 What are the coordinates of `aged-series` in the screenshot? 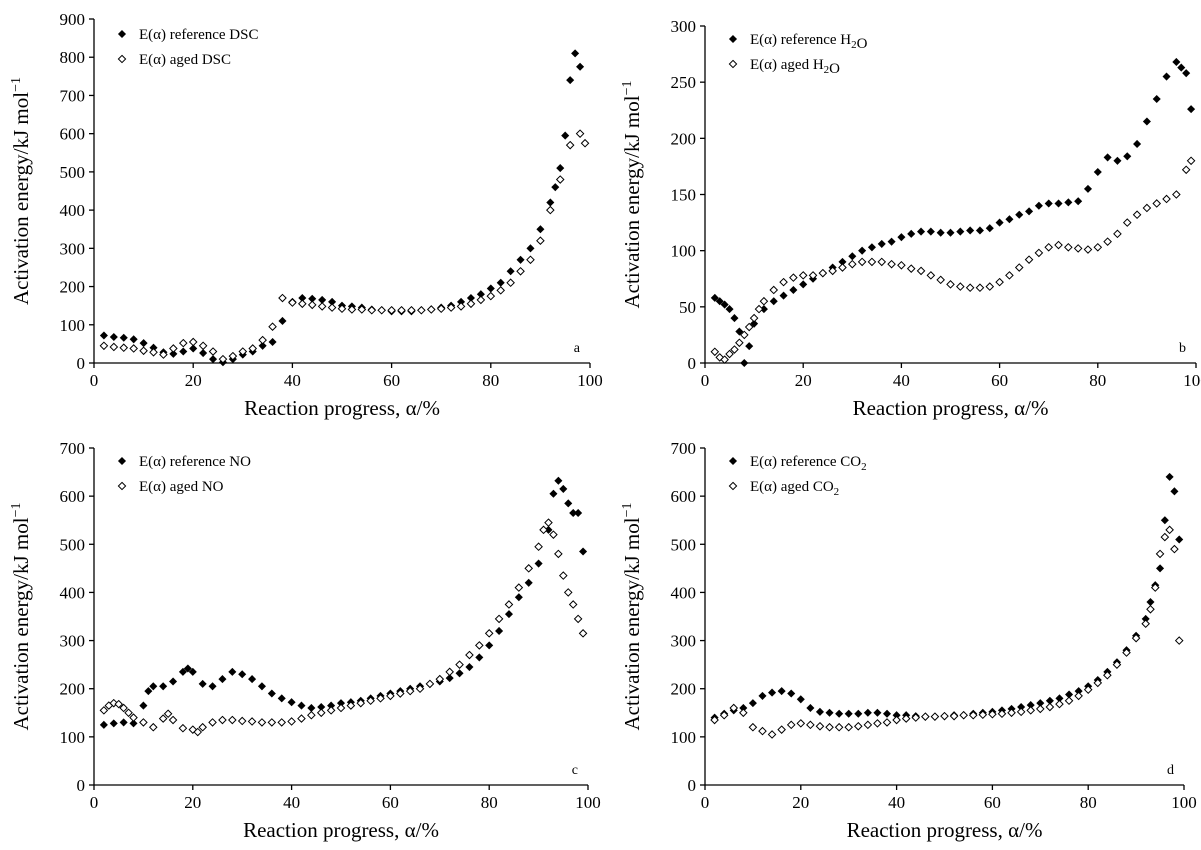 It's located at (343, 627).